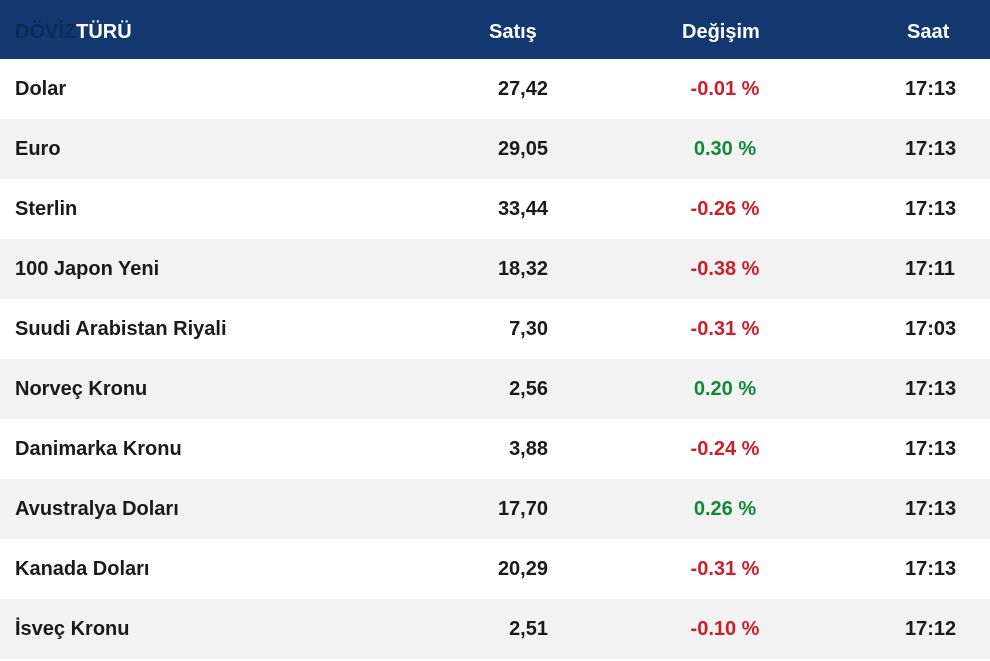  Describe the element at coordinates (931, 629) in the screenshot. I see `update-time: 17:12` at that location.